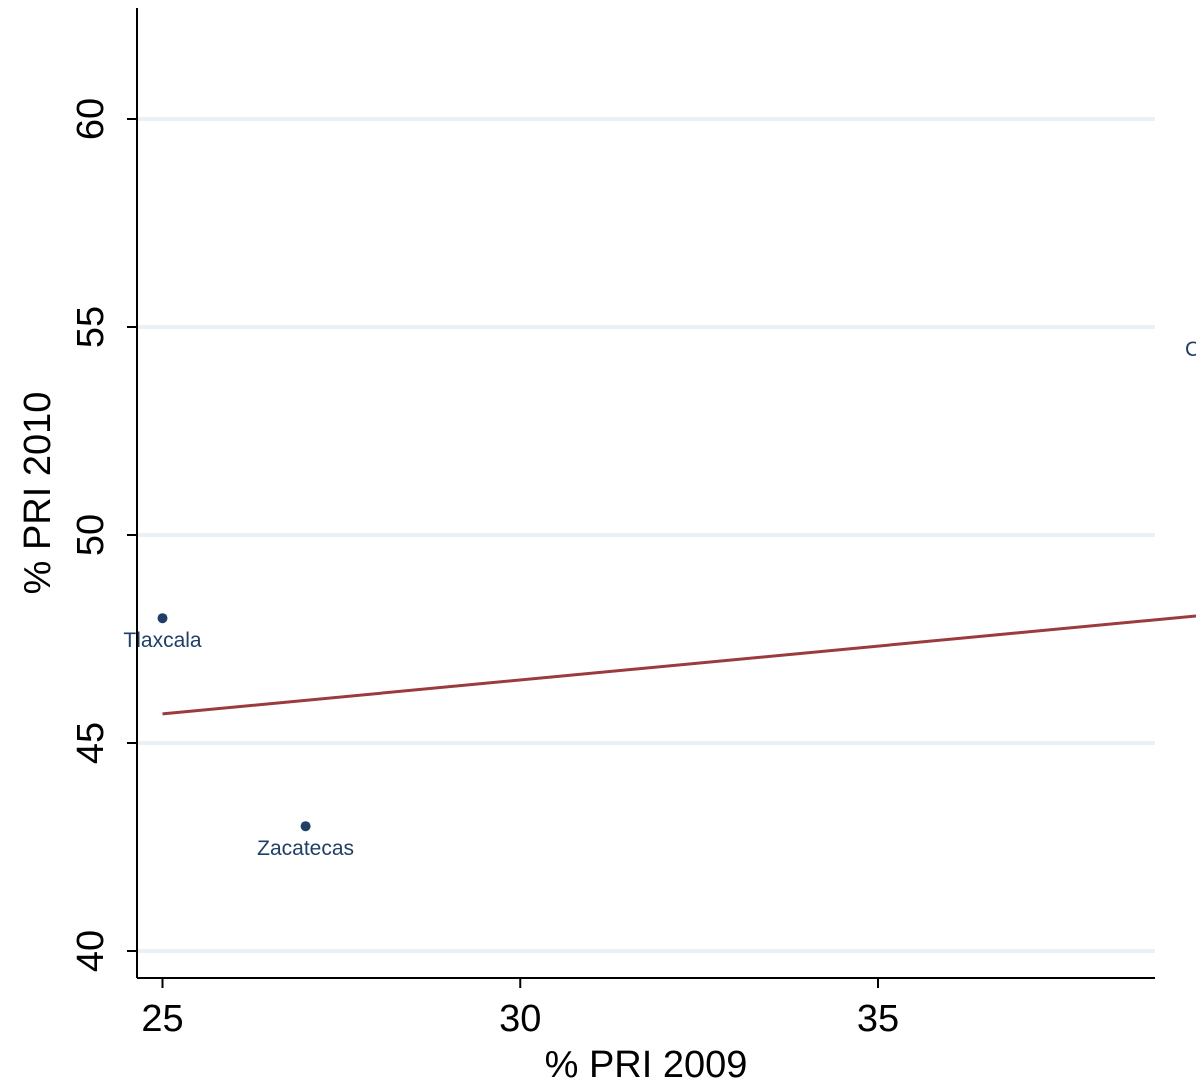 Image resolution: width=1196 pixels, height=1084 pixels. What do you see at coordinates (91, 327) in the screenshot?
I see `y-tick-label: 55` at bounding box center [91, 327].